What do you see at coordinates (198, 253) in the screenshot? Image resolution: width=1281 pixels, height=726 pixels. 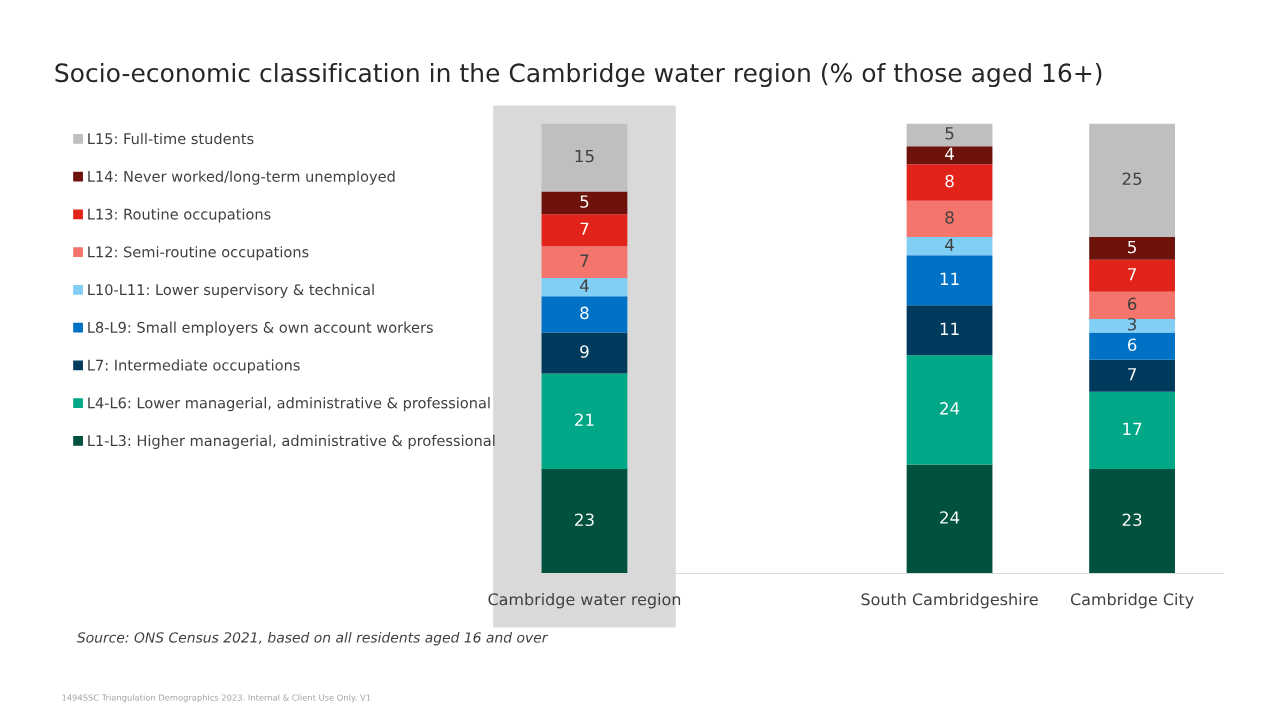 I see `legend-label: L12: Semi-routine occupations` at bounding box center [198, 253].